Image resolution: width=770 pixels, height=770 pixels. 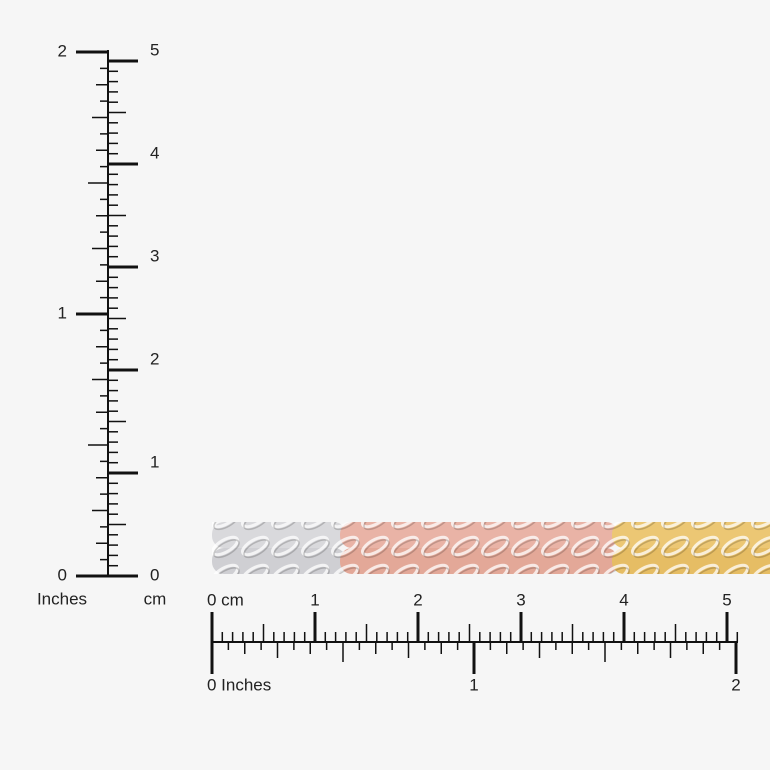 What do you see at coordinates (491, 548) in the screenshot?
I see `chain` at bounding box center [491, 548].